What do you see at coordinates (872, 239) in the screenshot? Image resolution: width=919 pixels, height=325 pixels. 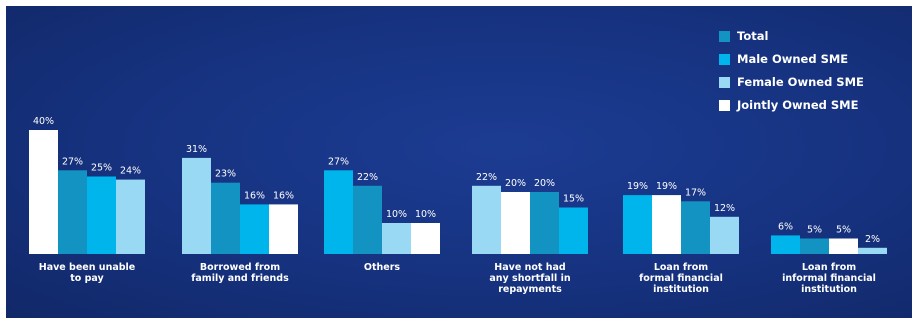 I see `value-label: 2%` at bounding box center [872, 239].